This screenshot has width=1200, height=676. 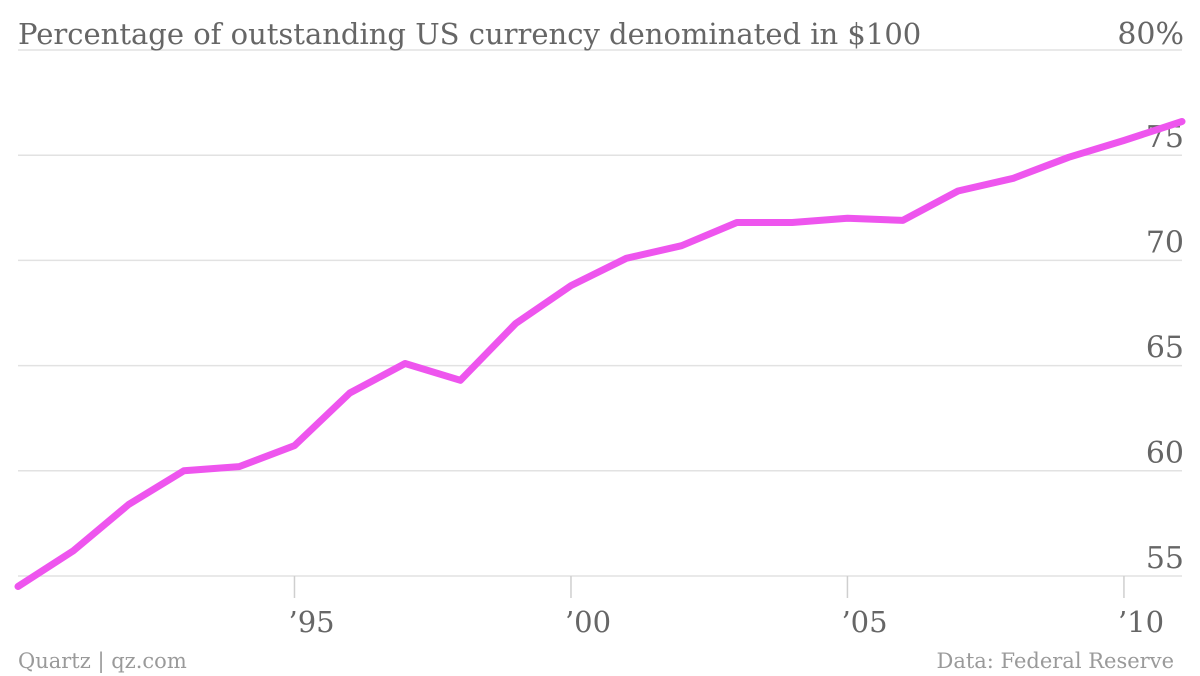 I want to click on y-tick-label: 55, so click(x=1165, y=558).